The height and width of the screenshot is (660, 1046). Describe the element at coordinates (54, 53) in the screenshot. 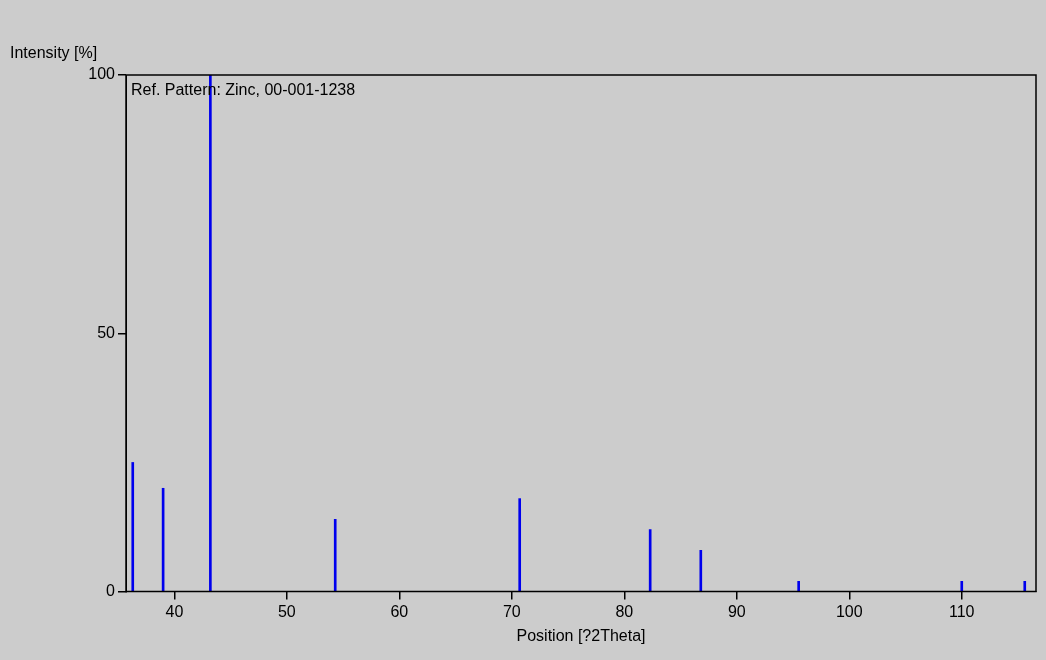

I see `y-axis-title: Intensity [%]` at that location.